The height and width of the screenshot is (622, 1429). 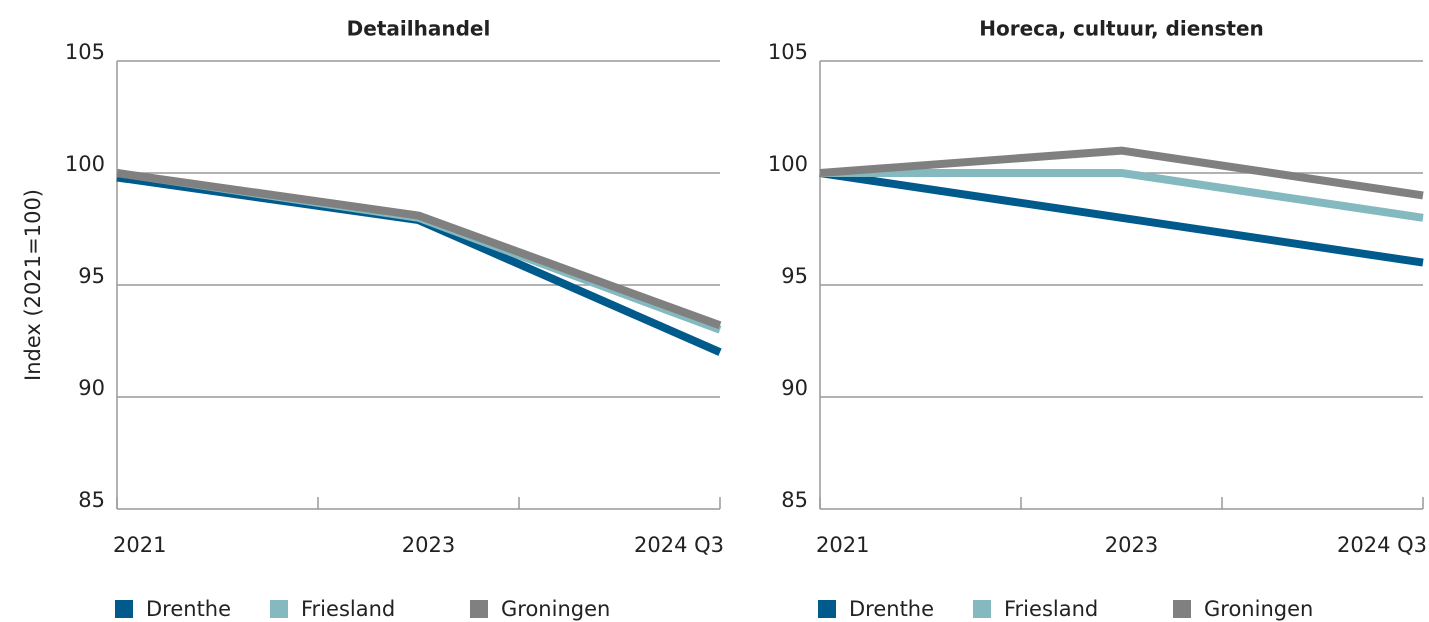 What do you see at coordinates (419, 29) in the screenshot?
I see `chart-title: Detailhandel` at bounding box center [419, 29].